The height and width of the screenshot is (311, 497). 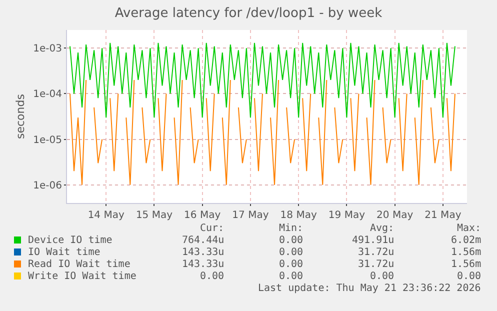 What do you see at coordinates (469, 228) in the screenshot?
I see `text: Max:` at bounding box center [469, 228].